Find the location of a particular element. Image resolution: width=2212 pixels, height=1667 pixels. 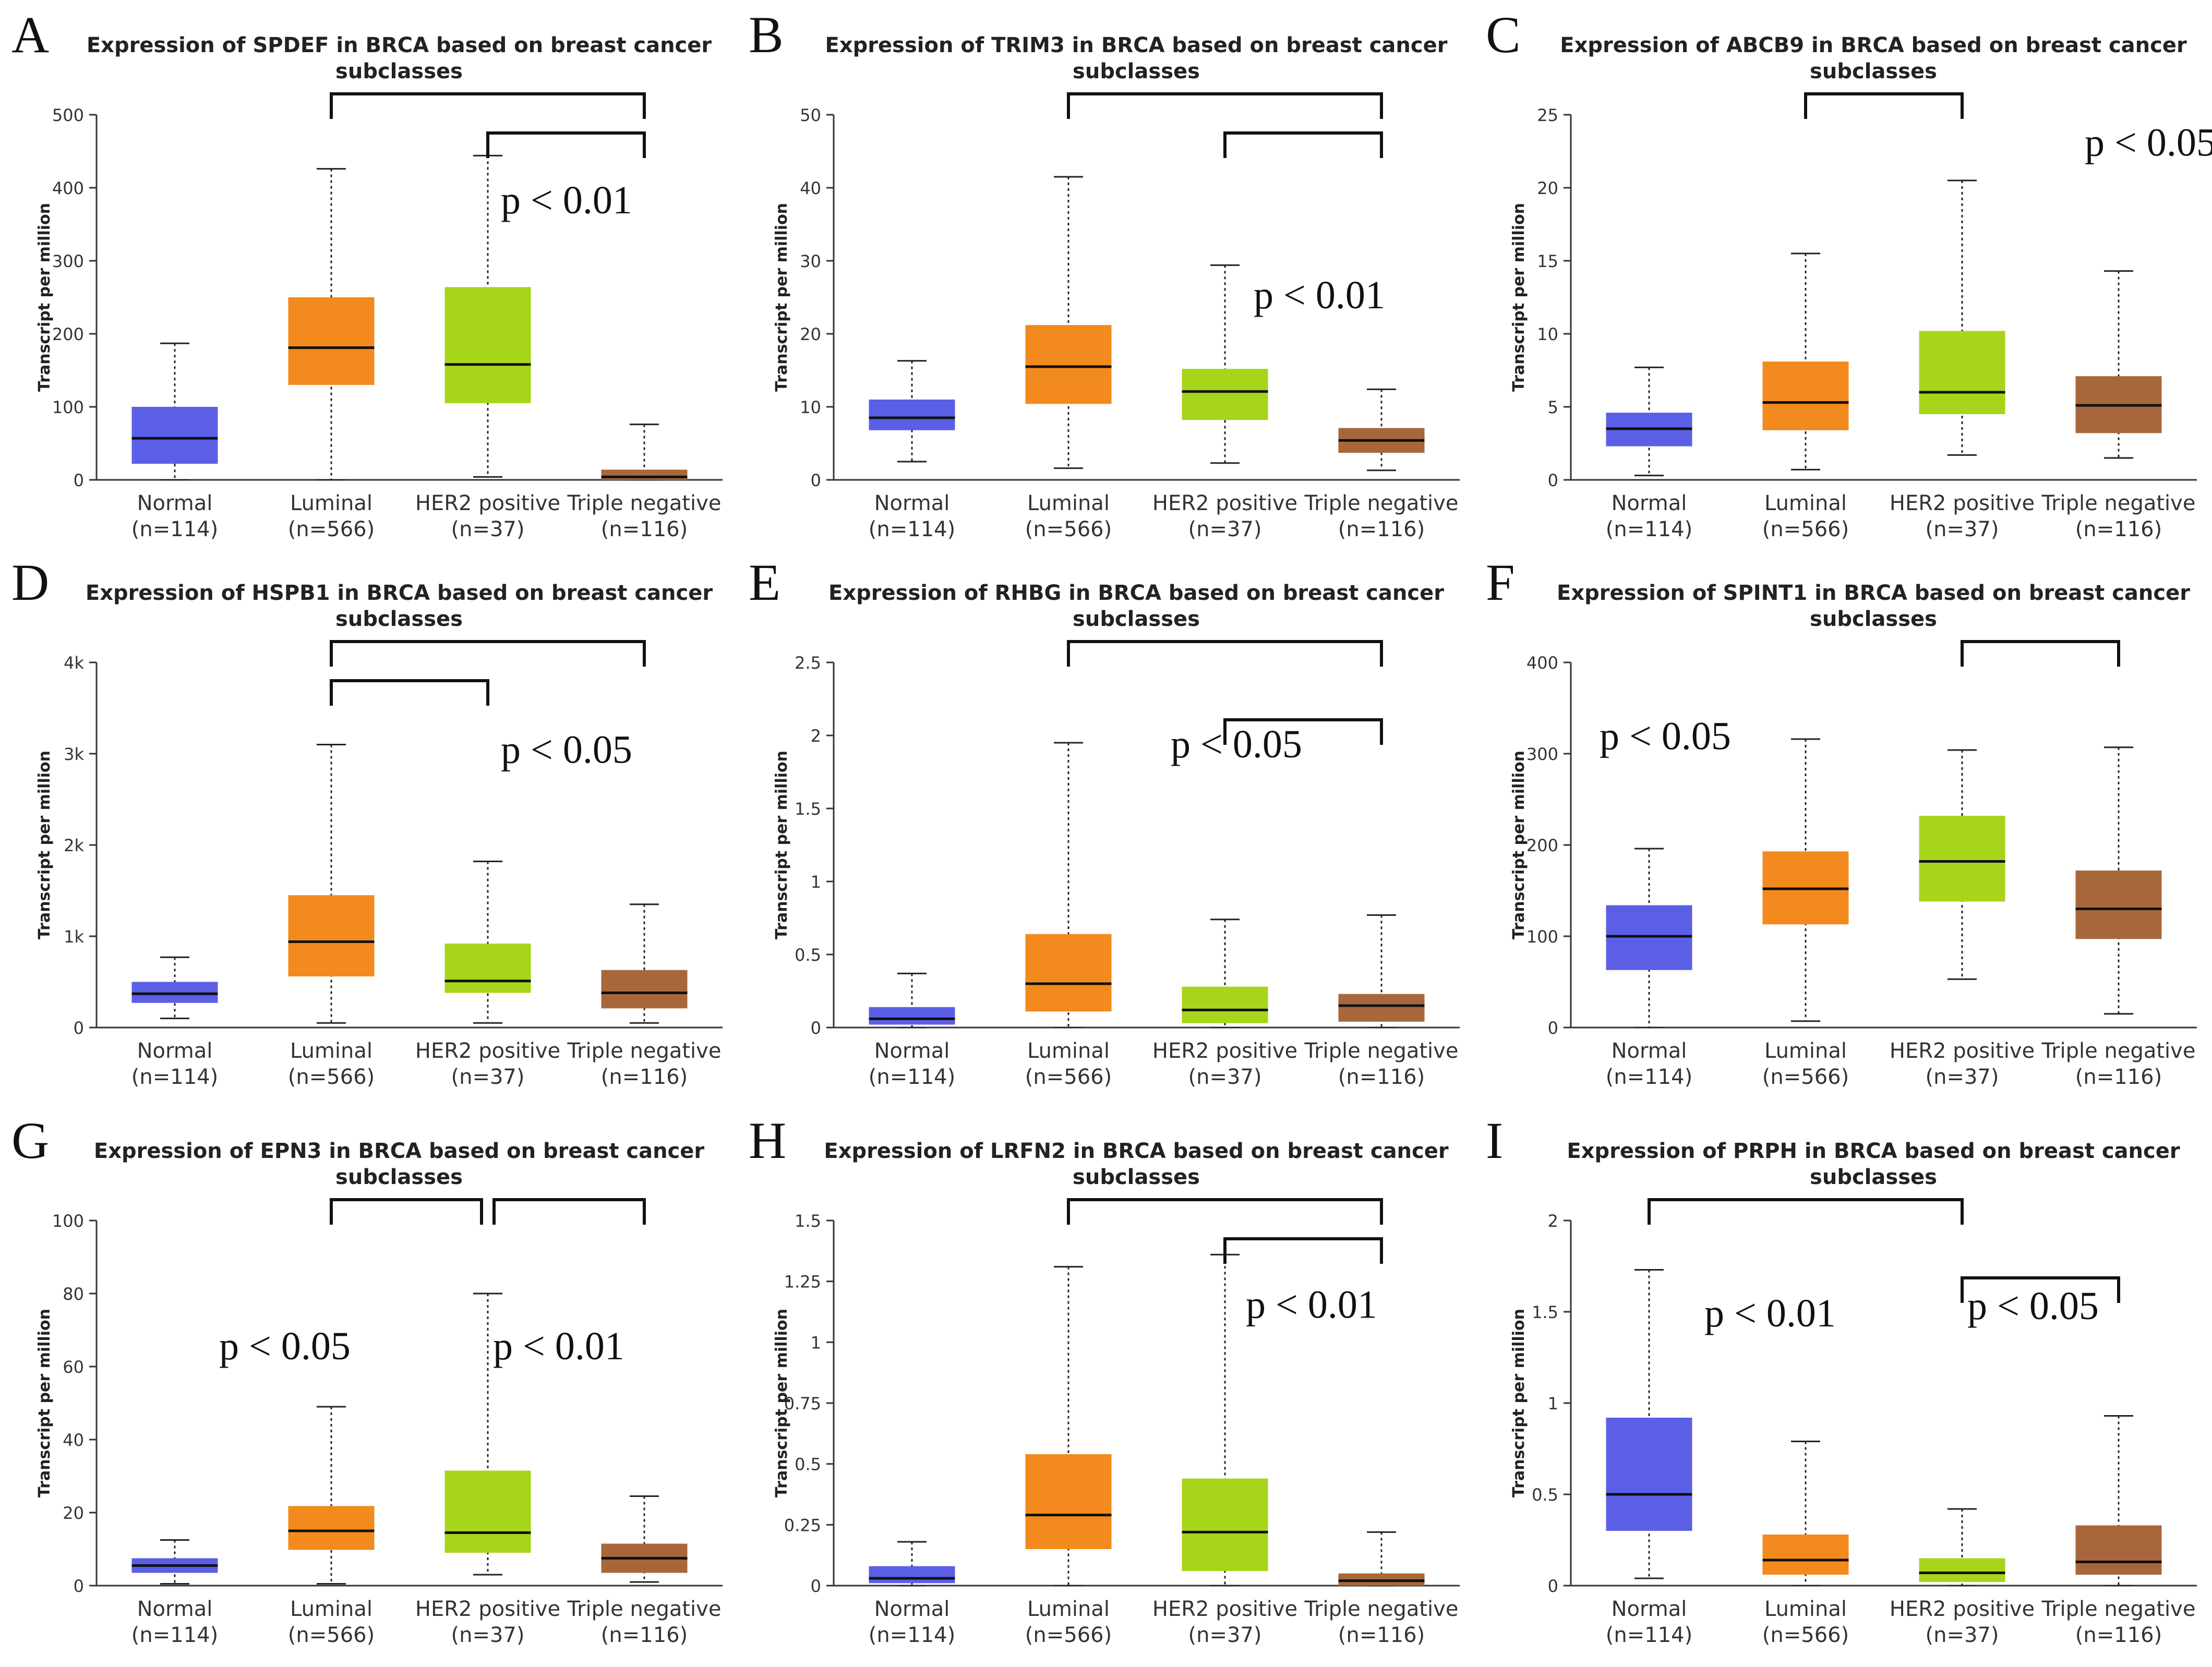

y-tick-label: 0.75 is located at coordinates (803, 1404).